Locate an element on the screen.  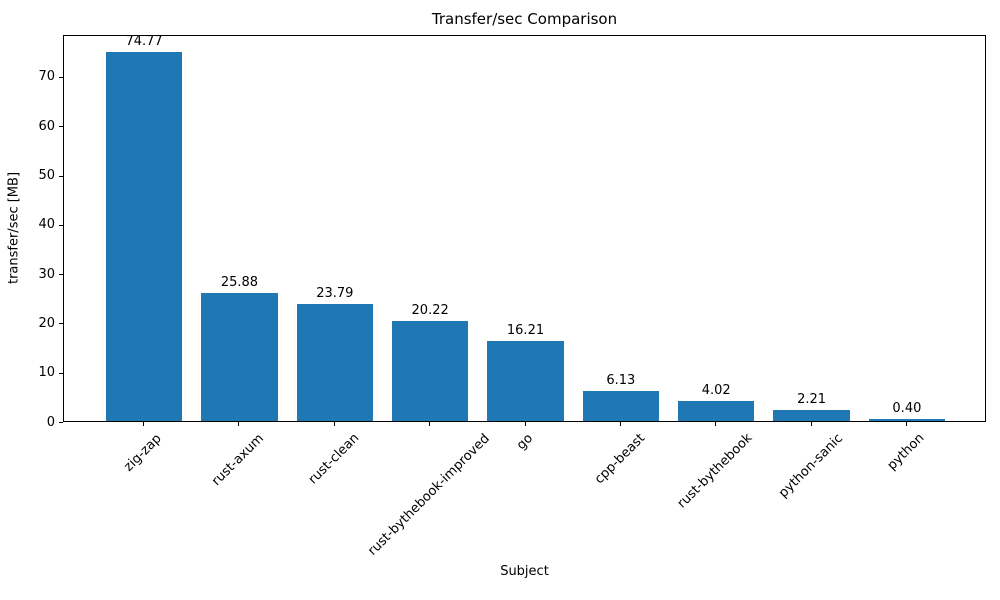
x-tick-label-python: python is located at coordinates (906, 452).